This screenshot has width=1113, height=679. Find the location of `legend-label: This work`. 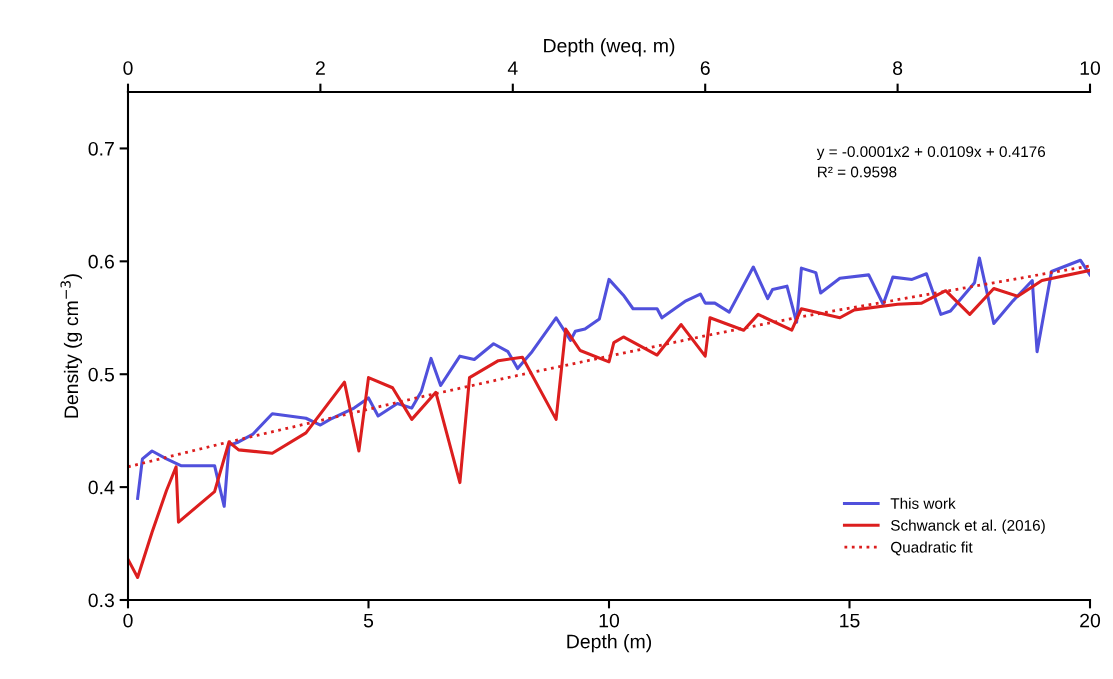

legend-label: This work is located at coordinates (923, 503).